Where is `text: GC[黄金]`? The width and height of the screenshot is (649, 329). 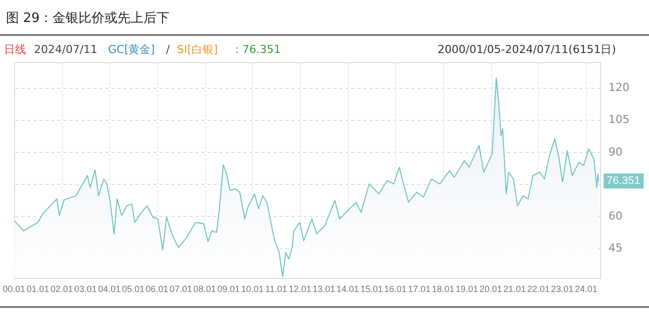 text: GC[黄金] is located at coordinates (131, 49).